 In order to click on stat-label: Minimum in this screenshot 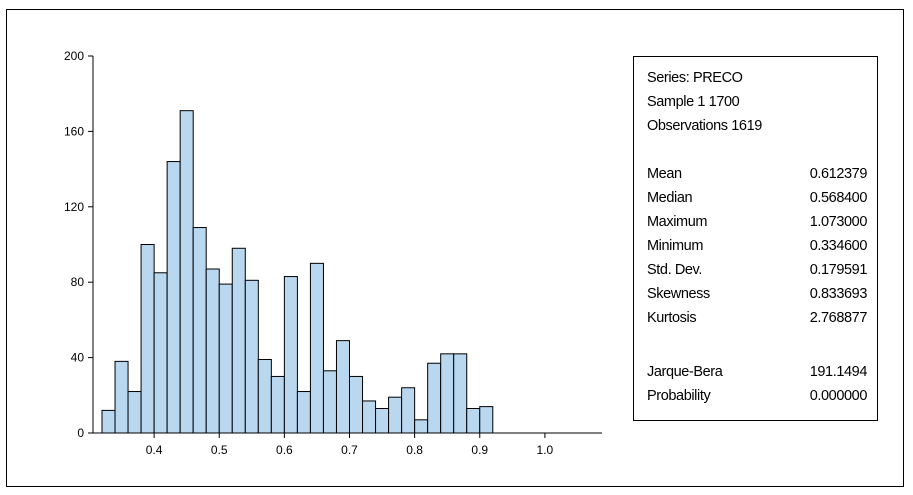, I will do `click(675, 246)`.